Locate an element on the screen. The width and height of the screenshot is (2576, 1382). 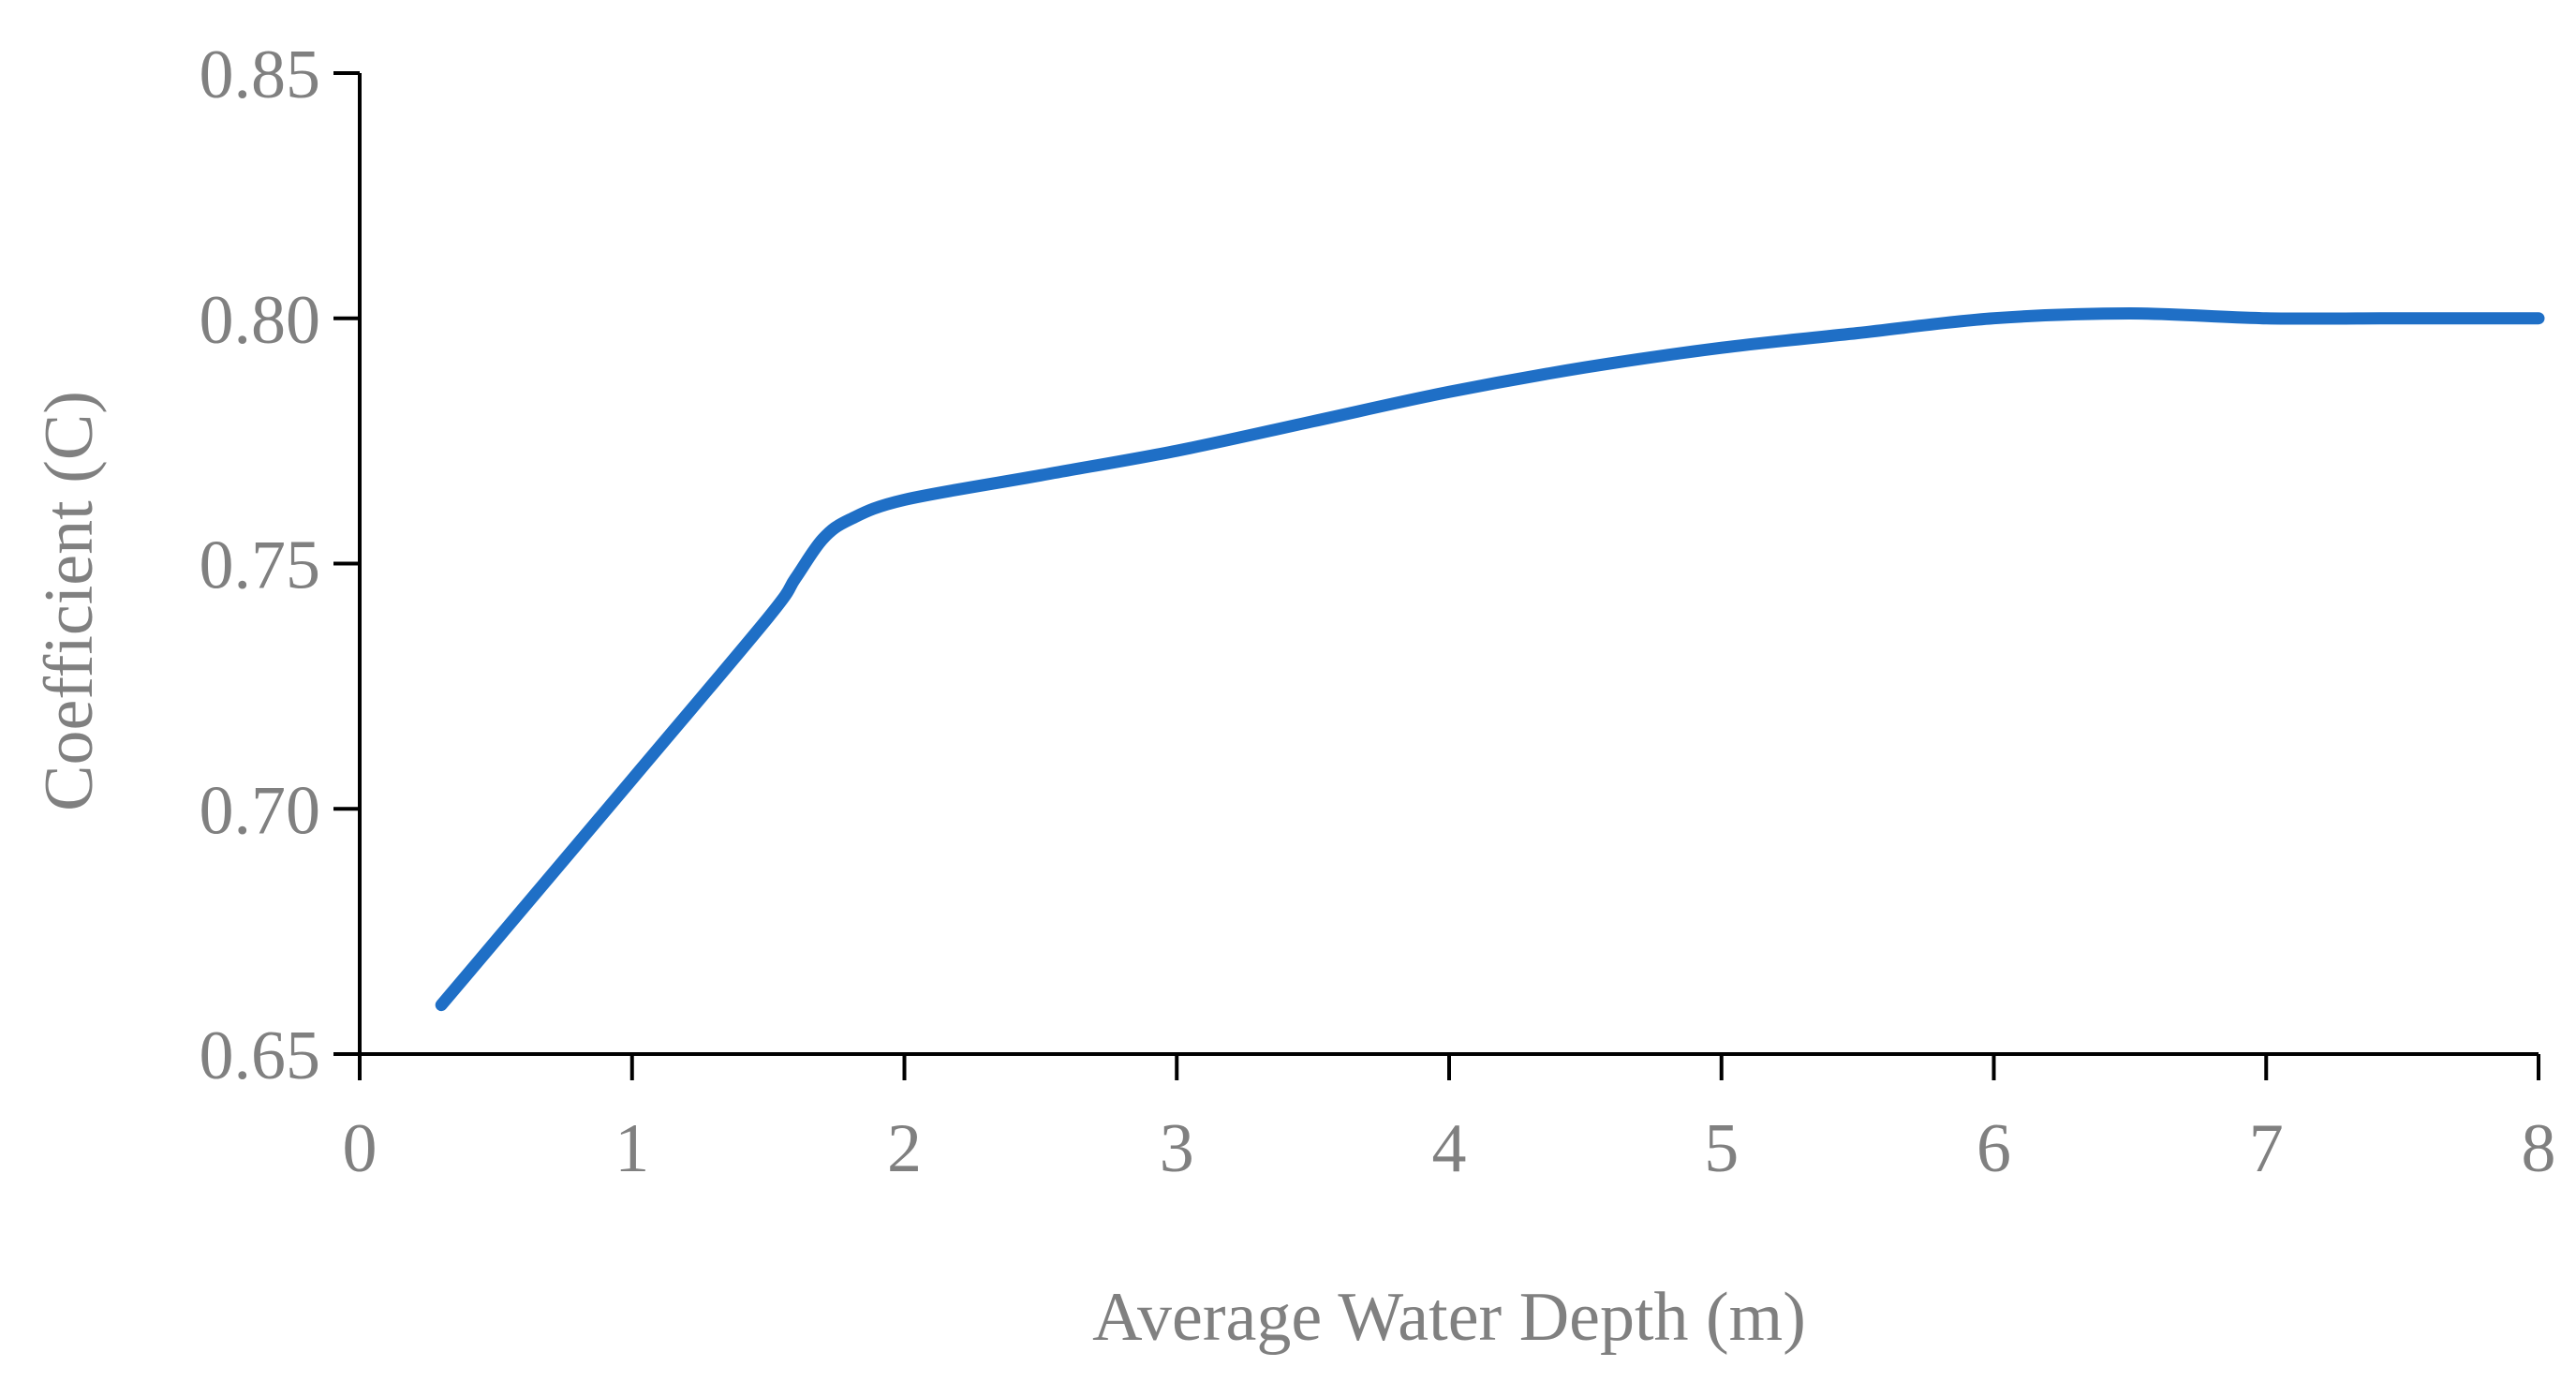
x-tick-label: 2 is located at coordinates (904, 1148).